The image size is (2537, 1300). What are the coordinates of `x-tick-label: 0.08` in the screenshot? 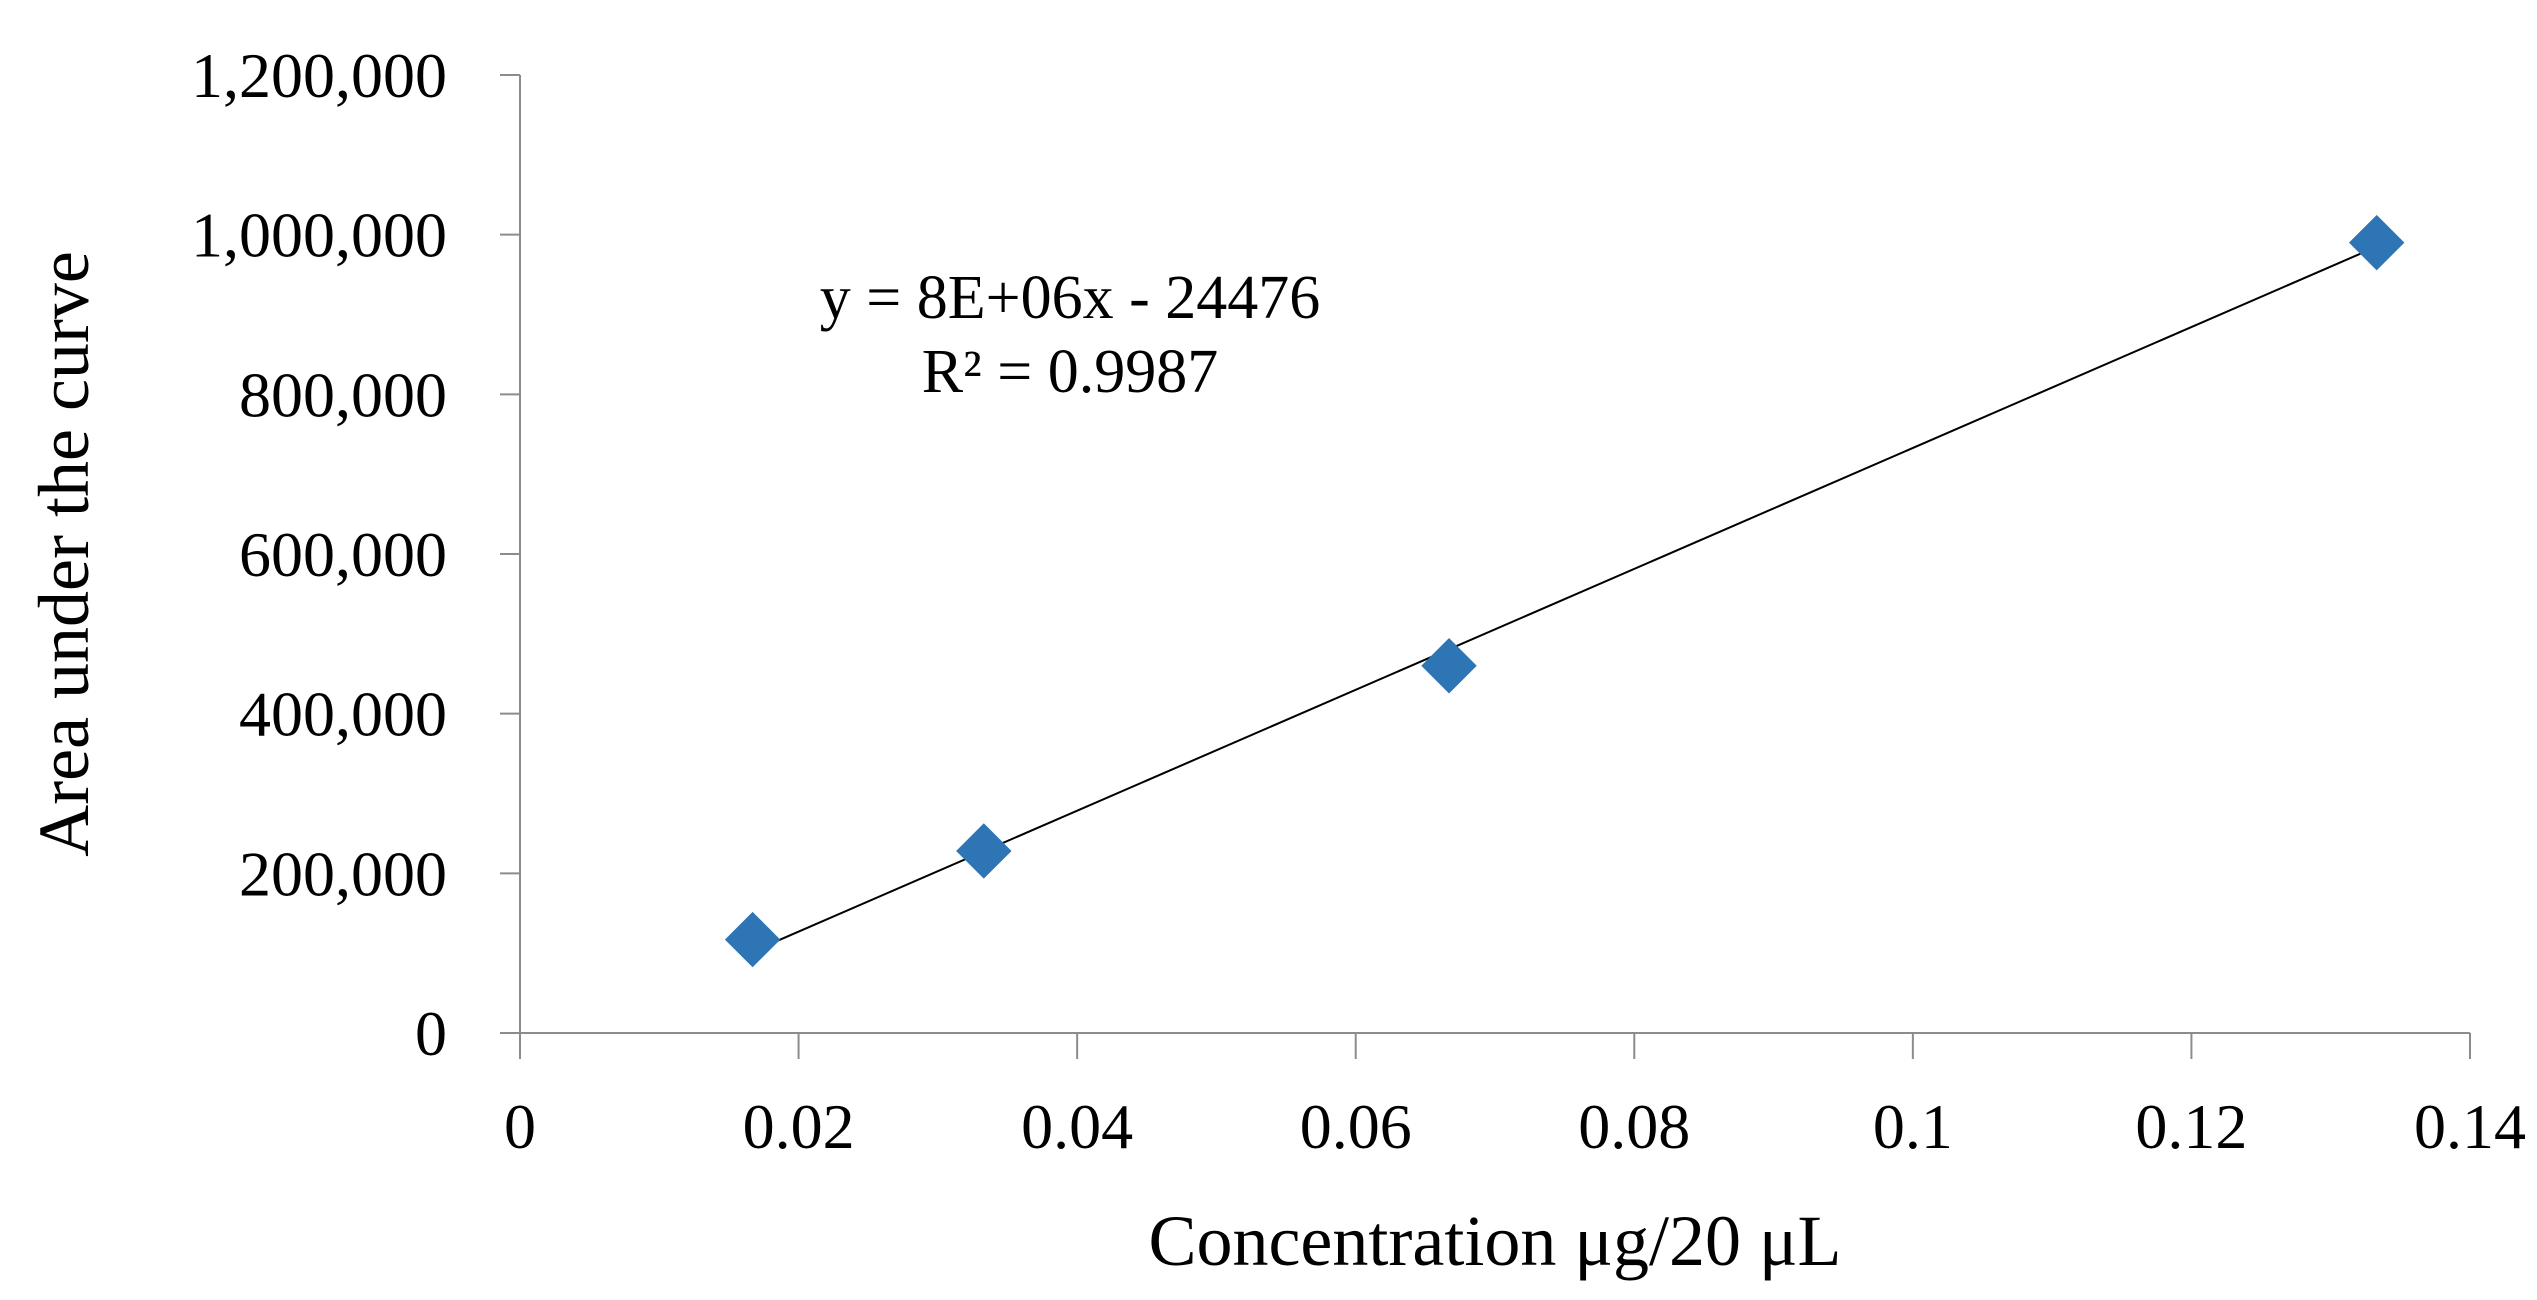 It's located at (1634, 1126).